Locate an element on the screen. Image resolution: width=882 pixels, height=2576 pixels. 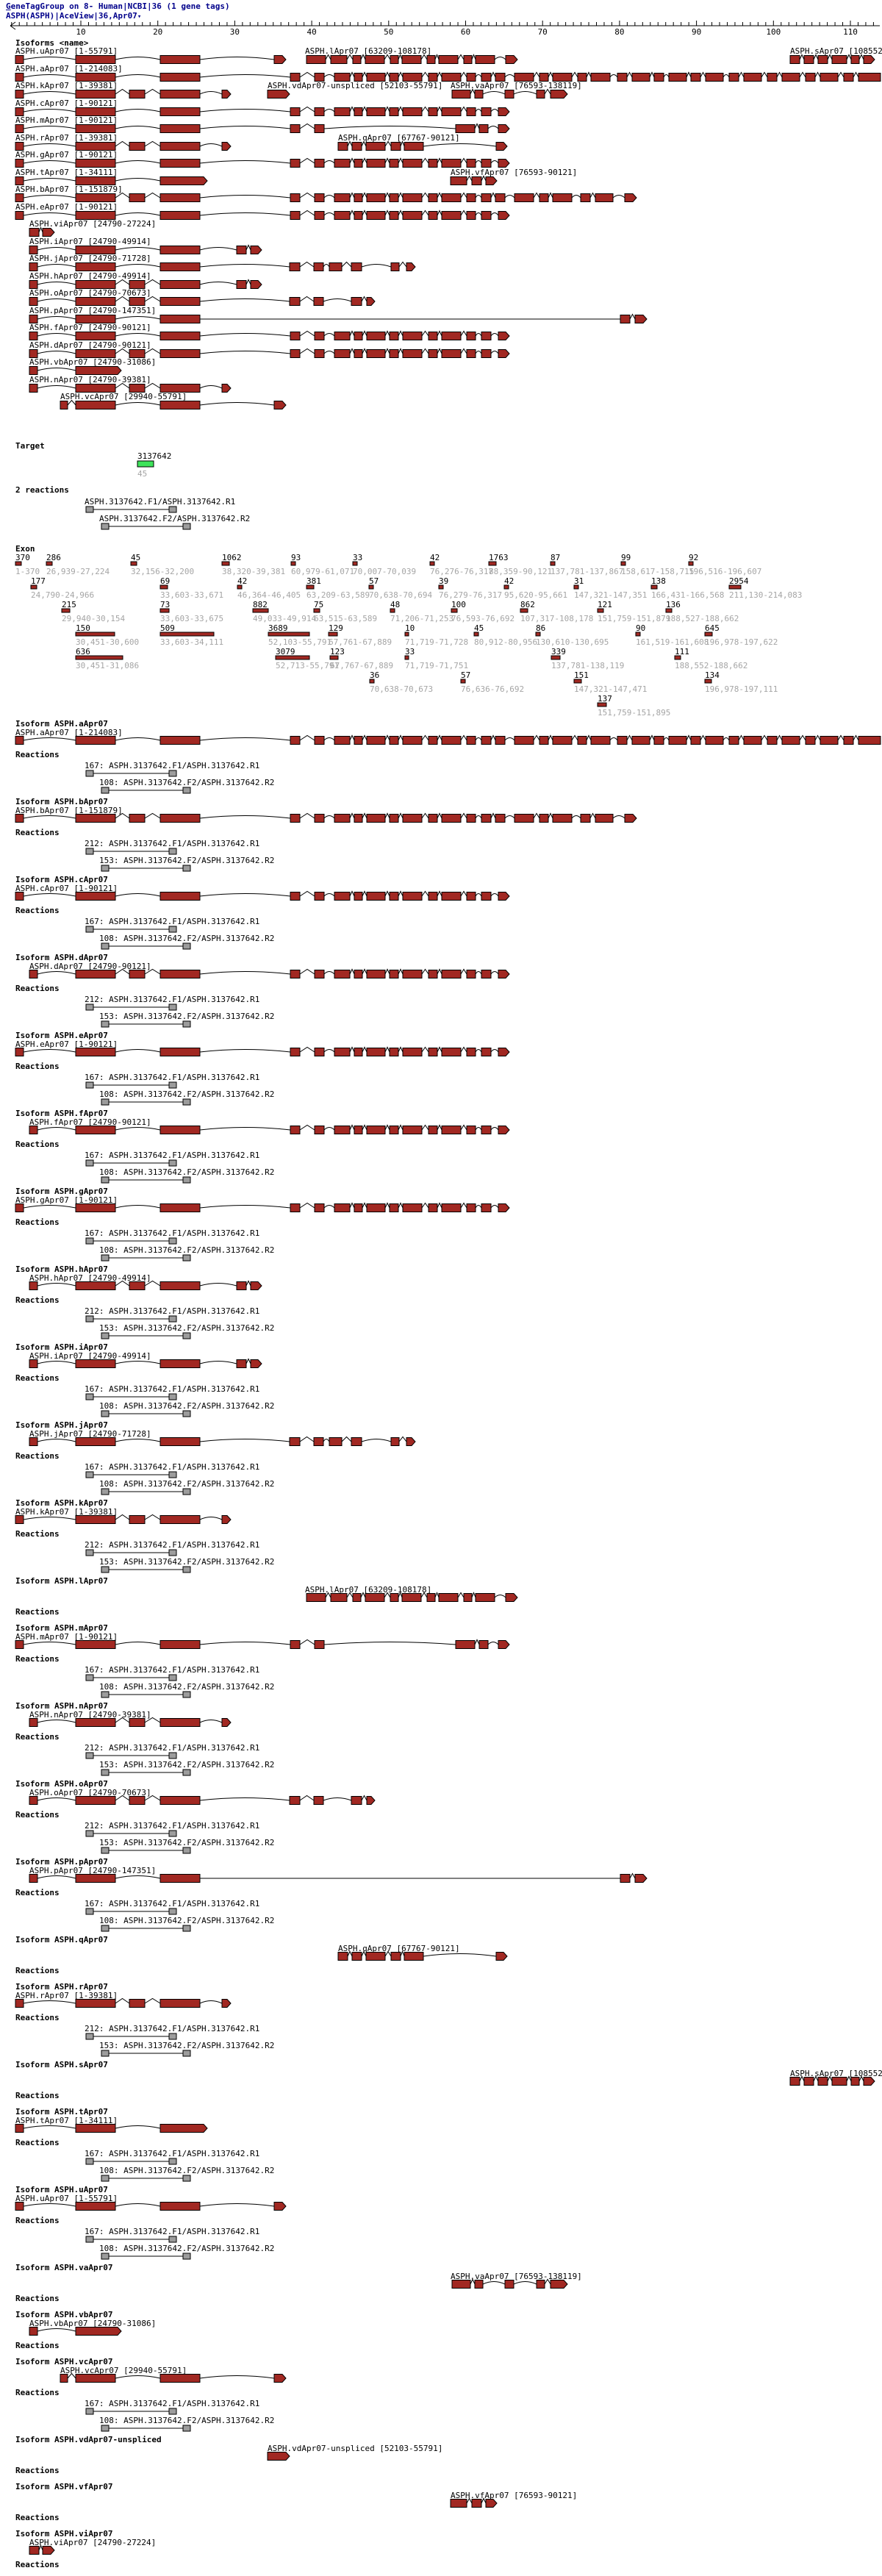
reaction-label: 108: ASPH.3137642.F2/ASPH.3137642.R2 is located at coordinates (187, 1094).